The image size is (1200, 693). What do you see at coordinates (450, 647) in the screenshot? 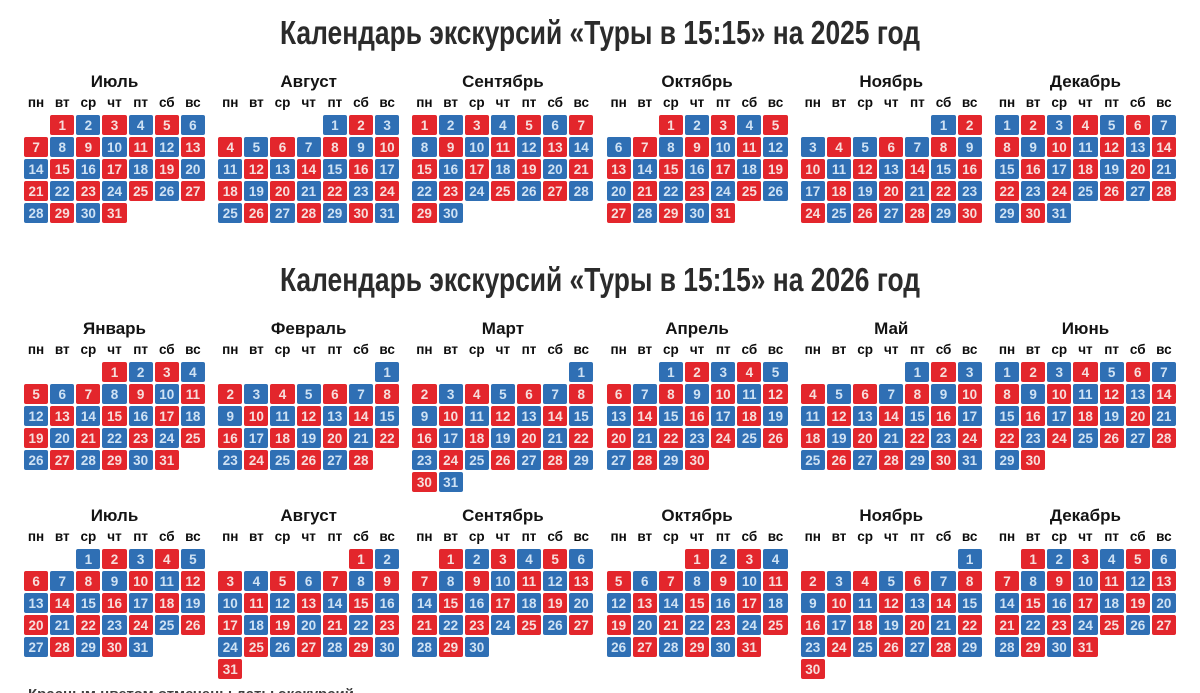
I see `day-cell: 29` at bounding box center [450, 647].